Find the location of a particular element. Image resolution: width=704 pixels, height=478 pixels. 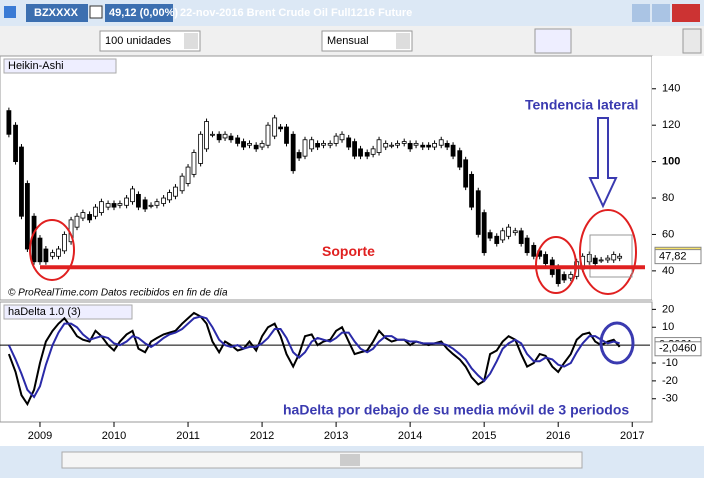

period-dropdown is located at coordinates (367, 41).